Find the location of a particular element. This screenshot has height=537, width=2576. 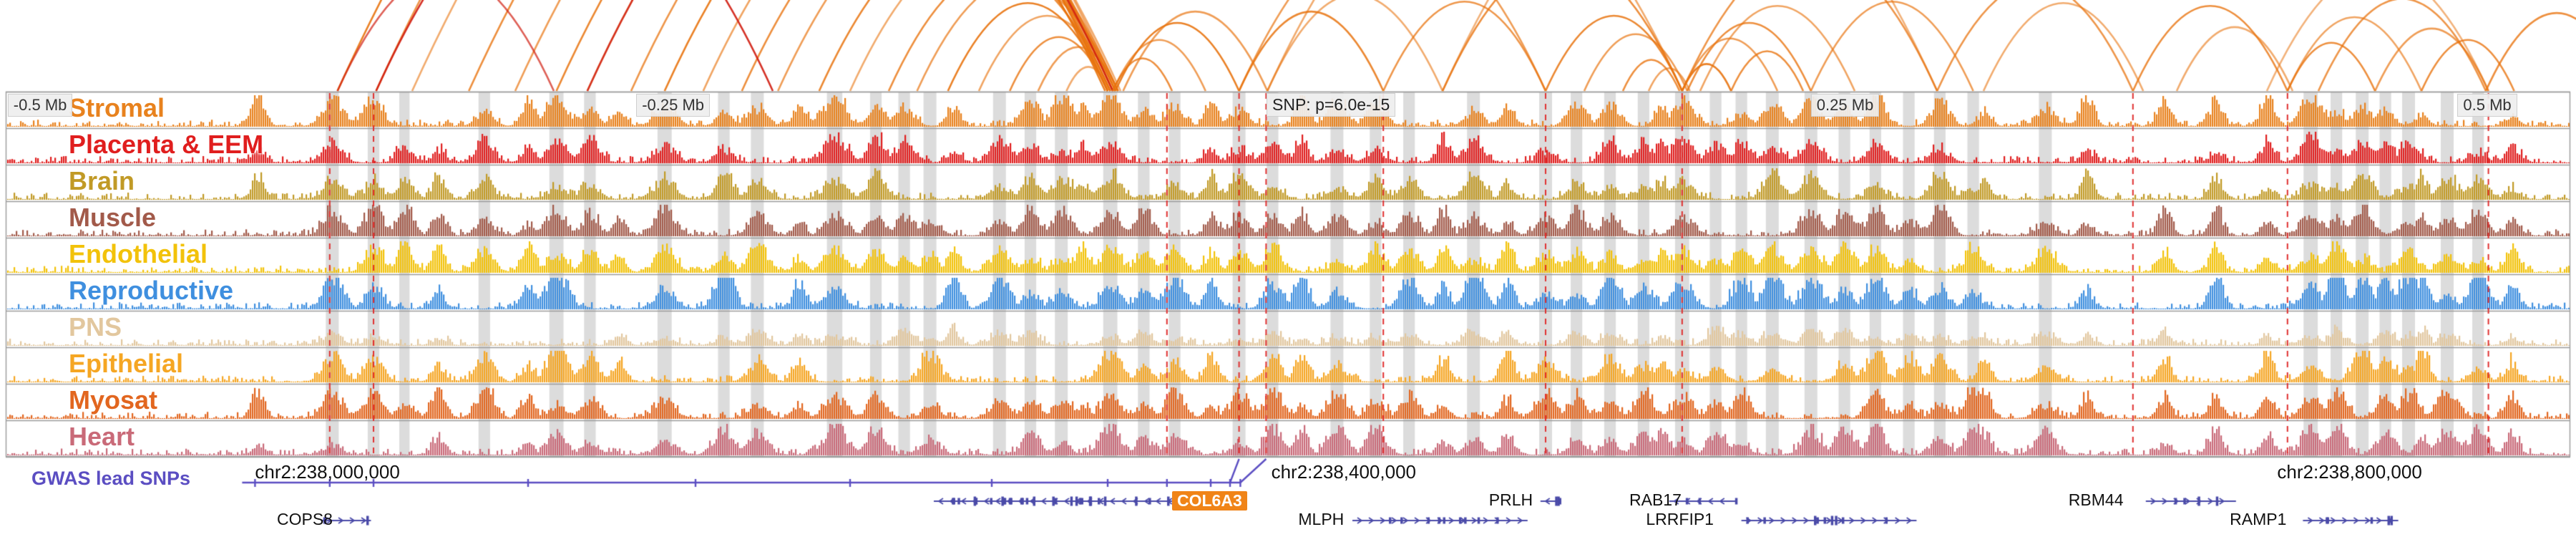

gene-label-lrrfip1: LRRFIP1 is located at coordinates (1680, 519).